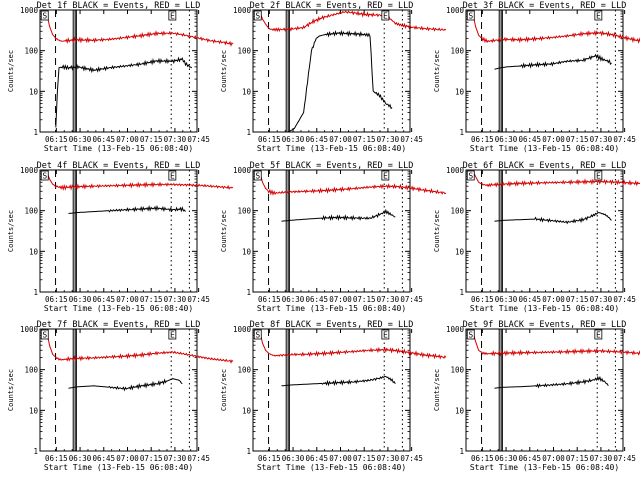 The image size is (640, 480). What do you see at coordinates (119, 6) in the screenshot?
I see `chart-title: Det 1f BLACK = Events, RED = LLD` at bounding box center [119, 6].